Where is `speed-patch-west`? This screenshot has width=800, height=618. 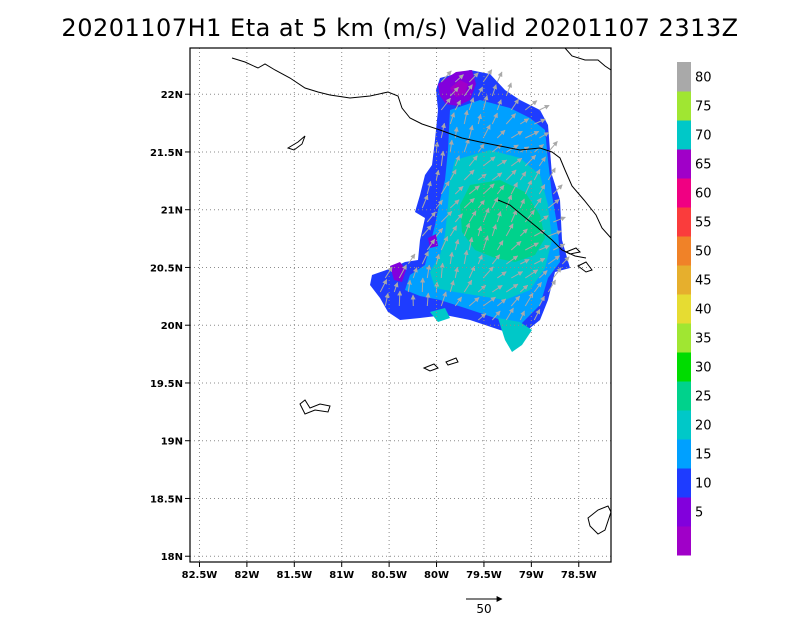
speed-patch-west is located at coordinates (440, 315).